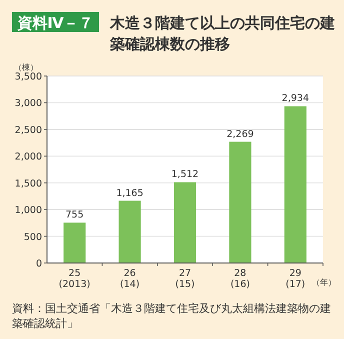  Describe the element at coordinates (28, 157) in the screenshot. I see `y-tick-label: 2,000` at that location.